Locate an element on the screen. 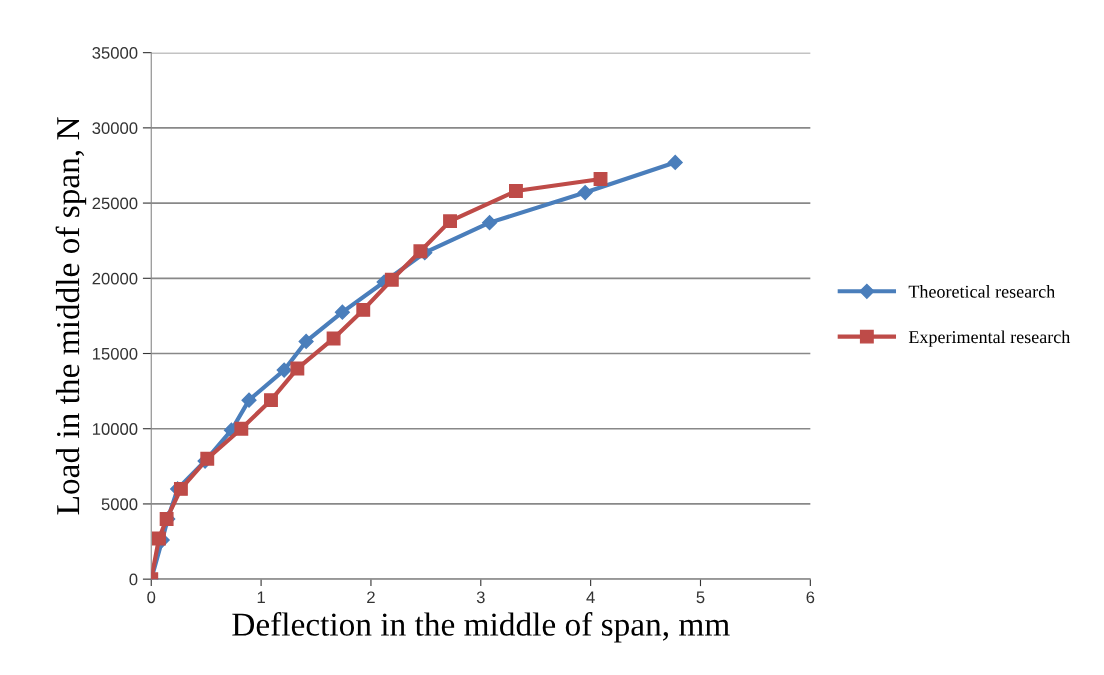 The image size is (1104, 675). y-tick-label: 20000 is located at coordinates (115, 278).